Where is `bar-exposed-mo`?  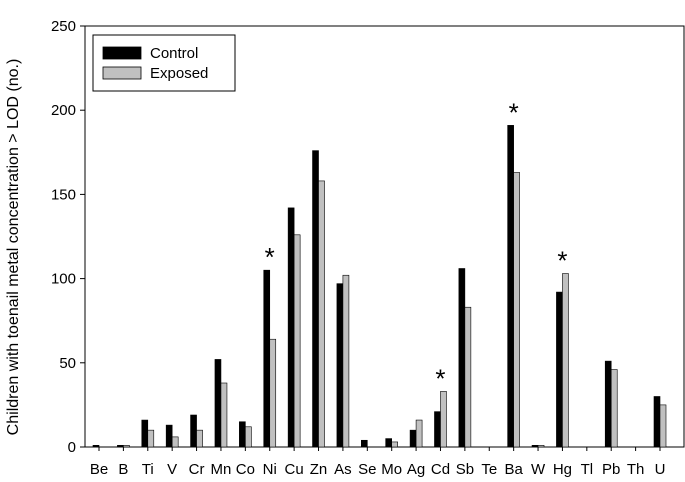 bar-exposed-mo is located at coordinates (394, 444).